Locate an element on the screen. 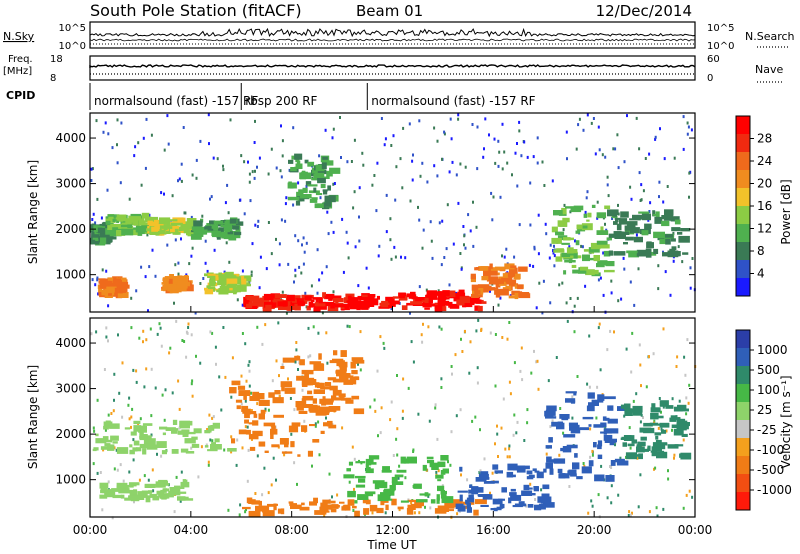  power-colorbar-label: Power [dB] is located at coordinates (786, 211).